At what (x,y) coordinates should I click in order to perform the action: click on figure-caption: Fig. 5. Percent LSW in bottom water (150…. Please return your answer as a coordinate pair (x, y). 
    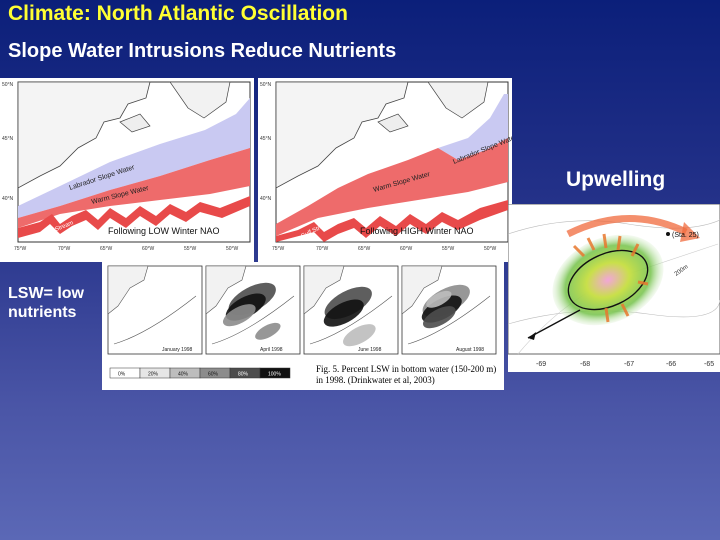
    Looking at the image, I should click on (406, 374).